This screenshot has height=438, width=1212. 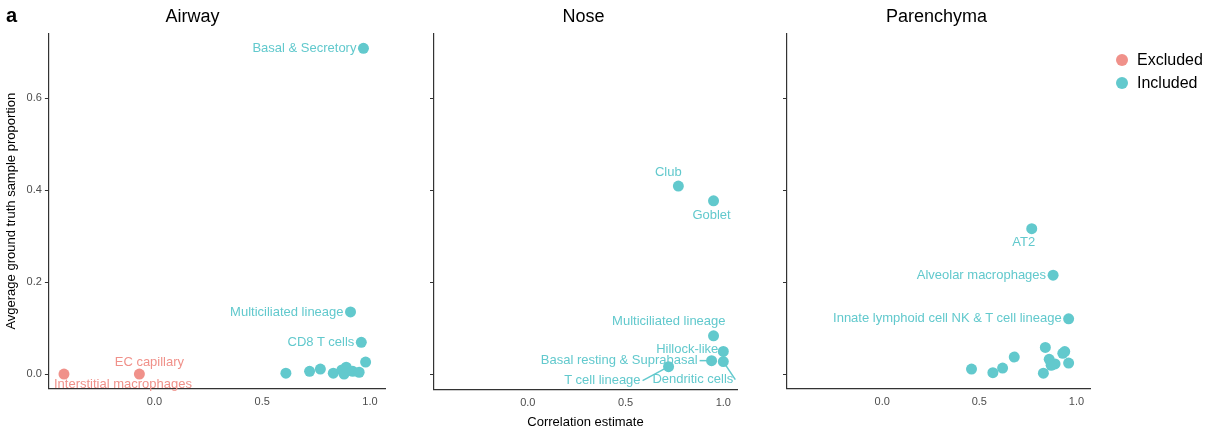 What do you see at coordinates (1024, 242) in the screenshot?
I see `annotation: AT2` at bounding box center [1024, 242].